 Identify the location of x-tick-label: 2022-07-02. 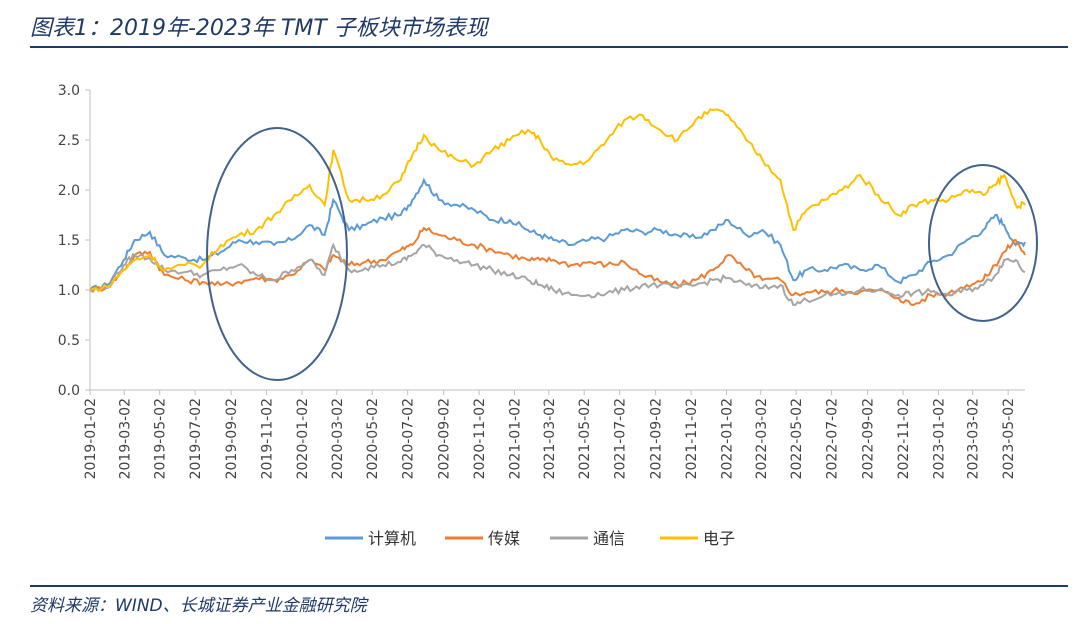
(833, 438).